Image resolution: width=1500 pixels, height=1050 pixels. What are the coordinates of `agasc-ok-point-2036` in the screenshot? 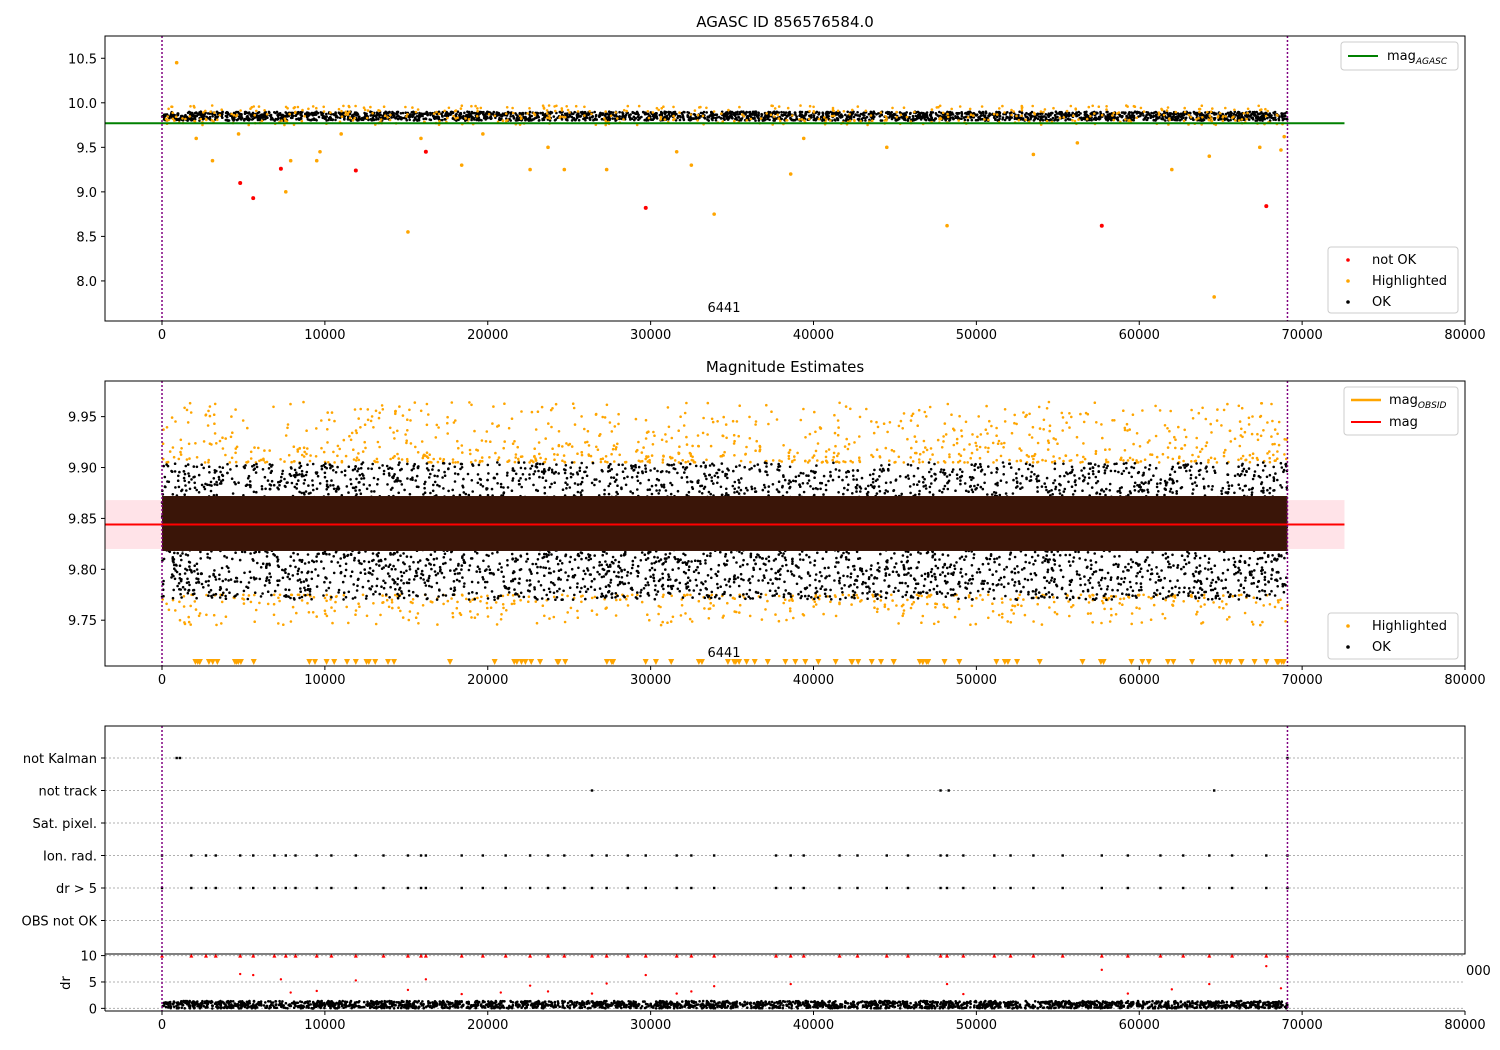 It's located at (189, 119).